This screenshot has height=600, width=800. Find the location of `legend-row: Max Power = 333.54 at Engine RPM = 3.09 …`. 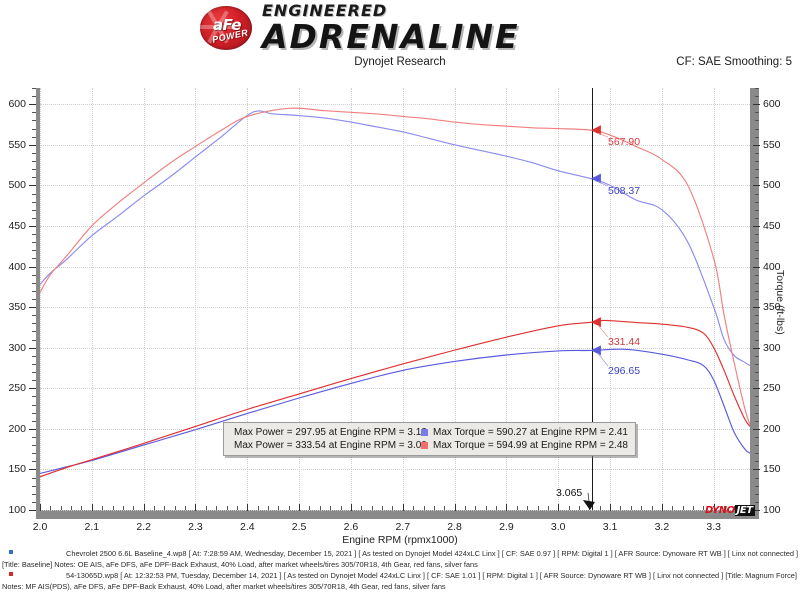

legend-row: Max Power = 333.54 at Engine RPM = 3.09 … is located at coordinates (428, 445).